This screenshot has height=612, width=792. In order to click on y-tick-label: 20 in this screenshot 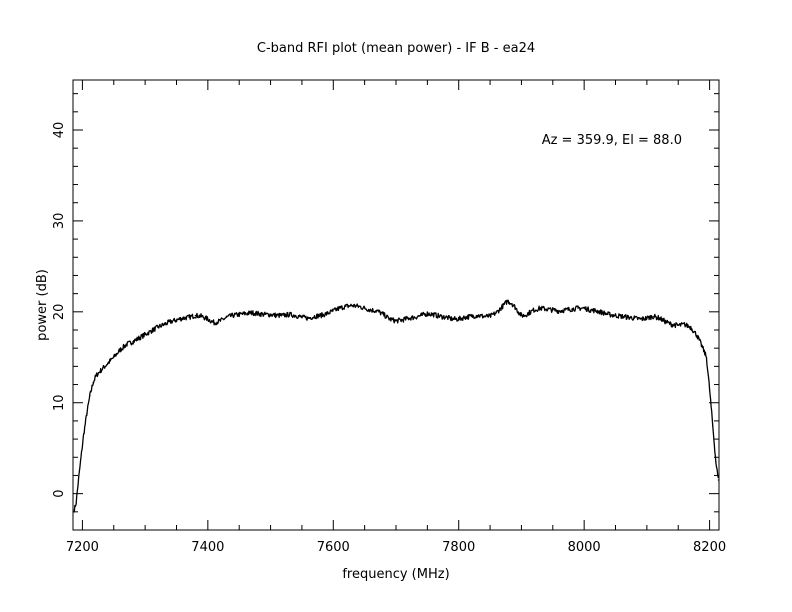, I will do `click(59, 312)`.